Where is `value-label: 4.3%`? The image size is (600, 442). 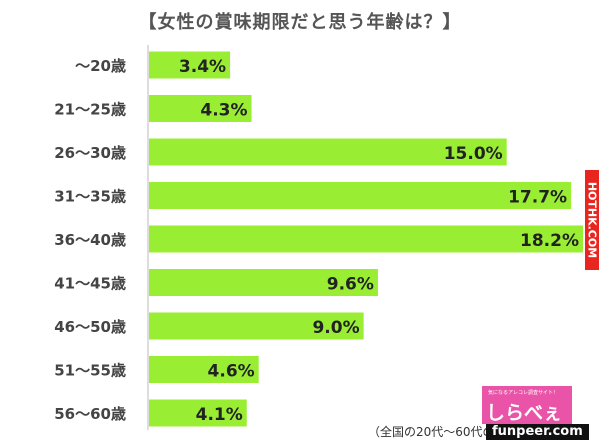 value-label: 4.3% is located at coordinates (223, 111).